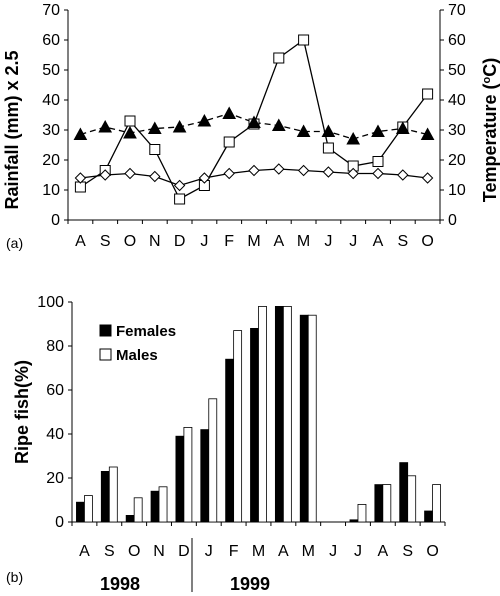 The height and width of the screenshot is (596, 500). Describe the element at coordinates (22, 412) in the screenshot. I see `y-axis-title: Ripe fish(%)` at that location.